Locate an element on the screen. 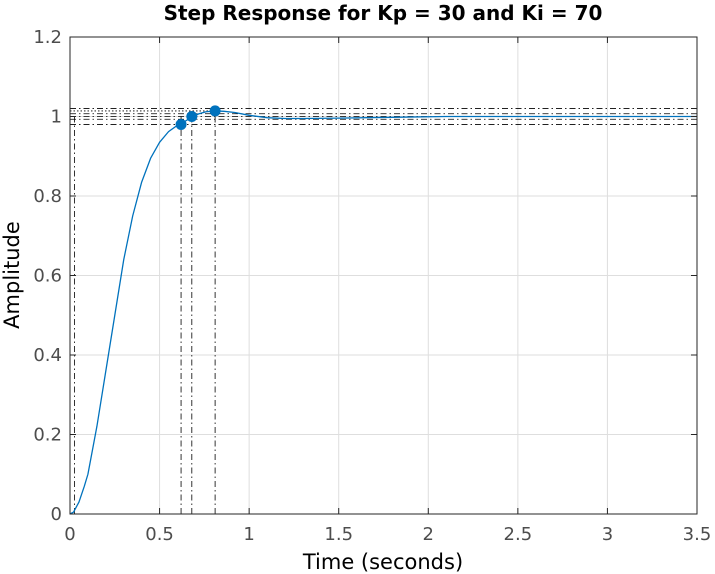  characteristic-markers is located at coordinates (198, 117).